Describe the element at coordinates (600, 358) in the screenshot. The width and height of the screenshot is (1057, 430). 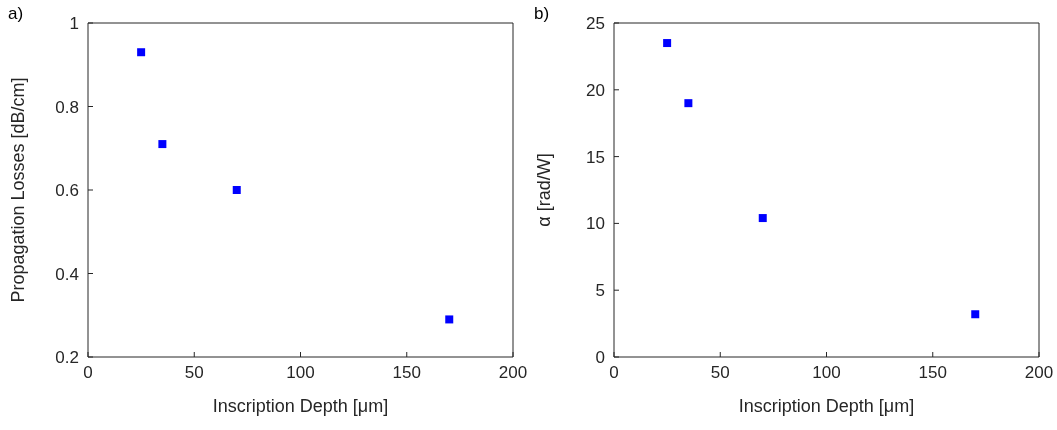
I see `y-tick-label: 0` at that location.